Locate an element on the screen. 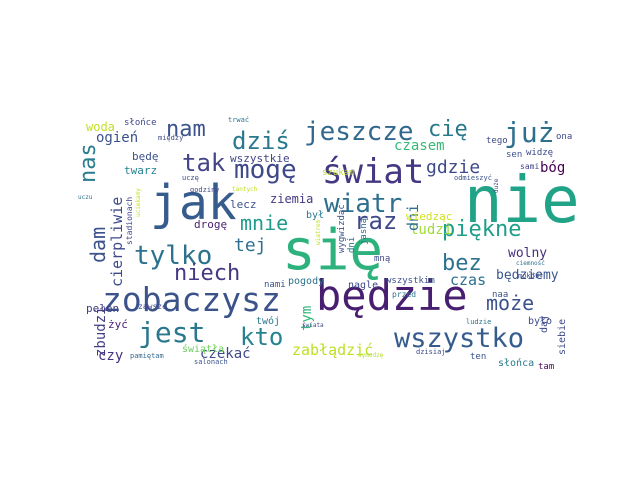  word-jak: jak is located at coordinates (193, 203).